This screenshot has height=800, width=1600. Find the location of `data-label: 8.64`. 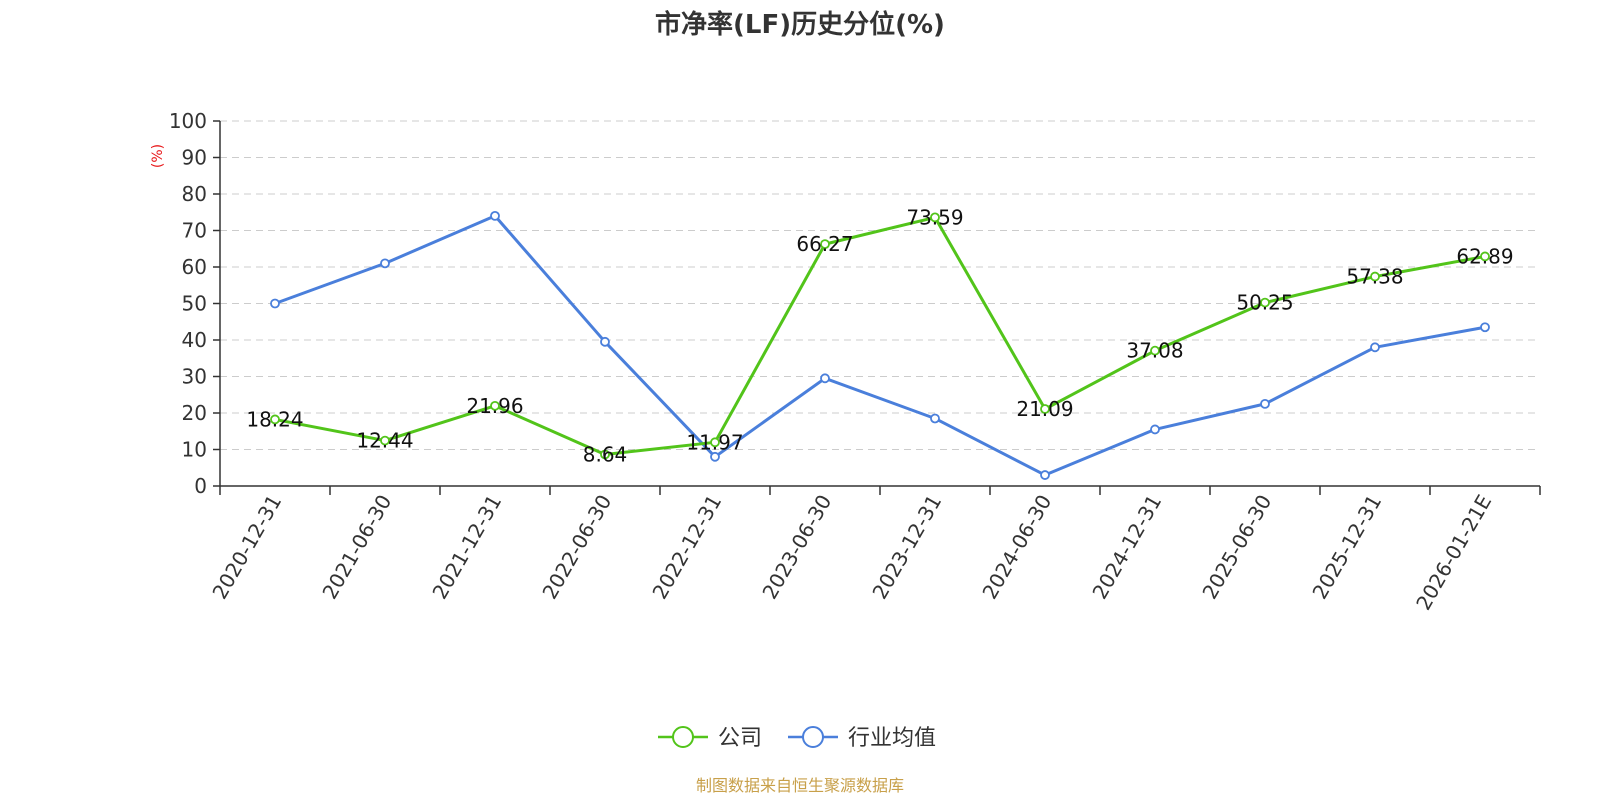

data-label: 8.64 is located at coordinates (605, 454).